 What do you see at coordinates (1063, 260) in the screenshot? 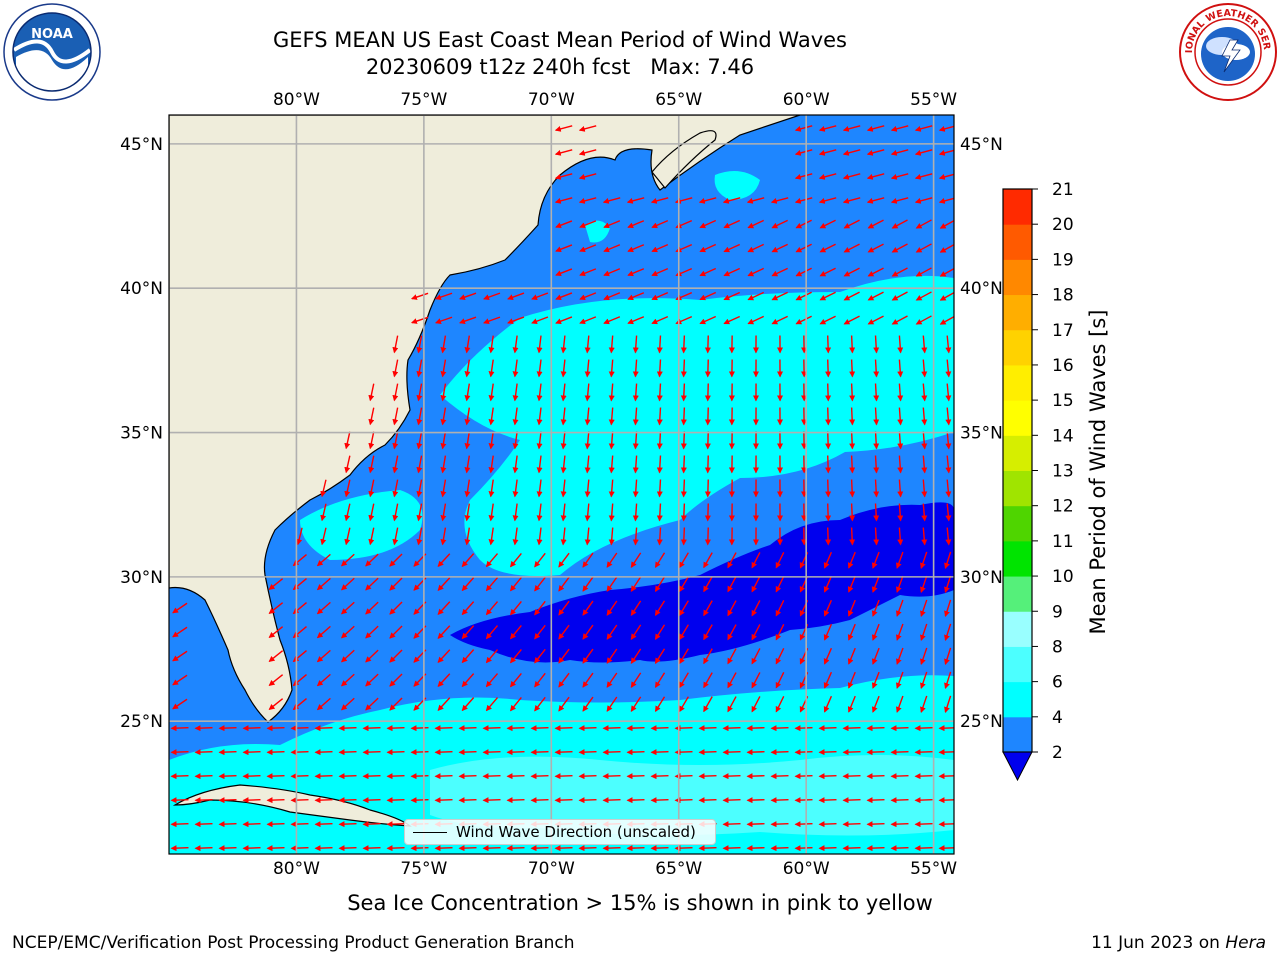
I see `colorbar-tick-label: 19` at bounding box center [1063, 260].